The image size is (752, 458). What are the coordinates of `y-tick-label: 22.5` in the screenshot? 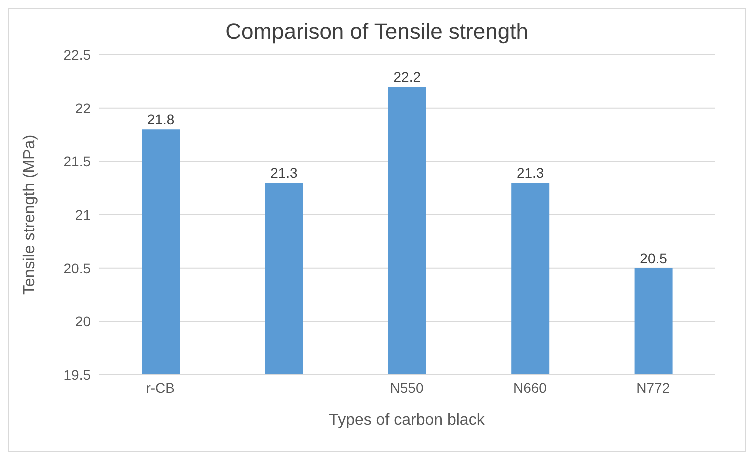 It's located at (78, 54).